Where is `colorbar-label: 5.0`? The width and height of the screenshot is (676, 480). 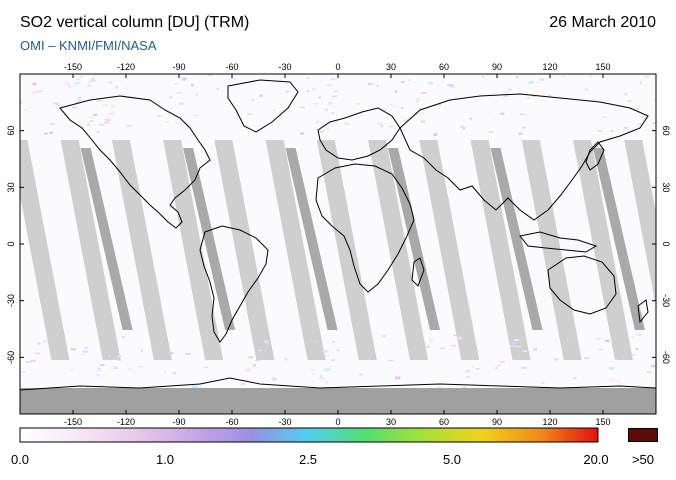 colorbar-label: 5.0 is located at coordinates (452, 459).